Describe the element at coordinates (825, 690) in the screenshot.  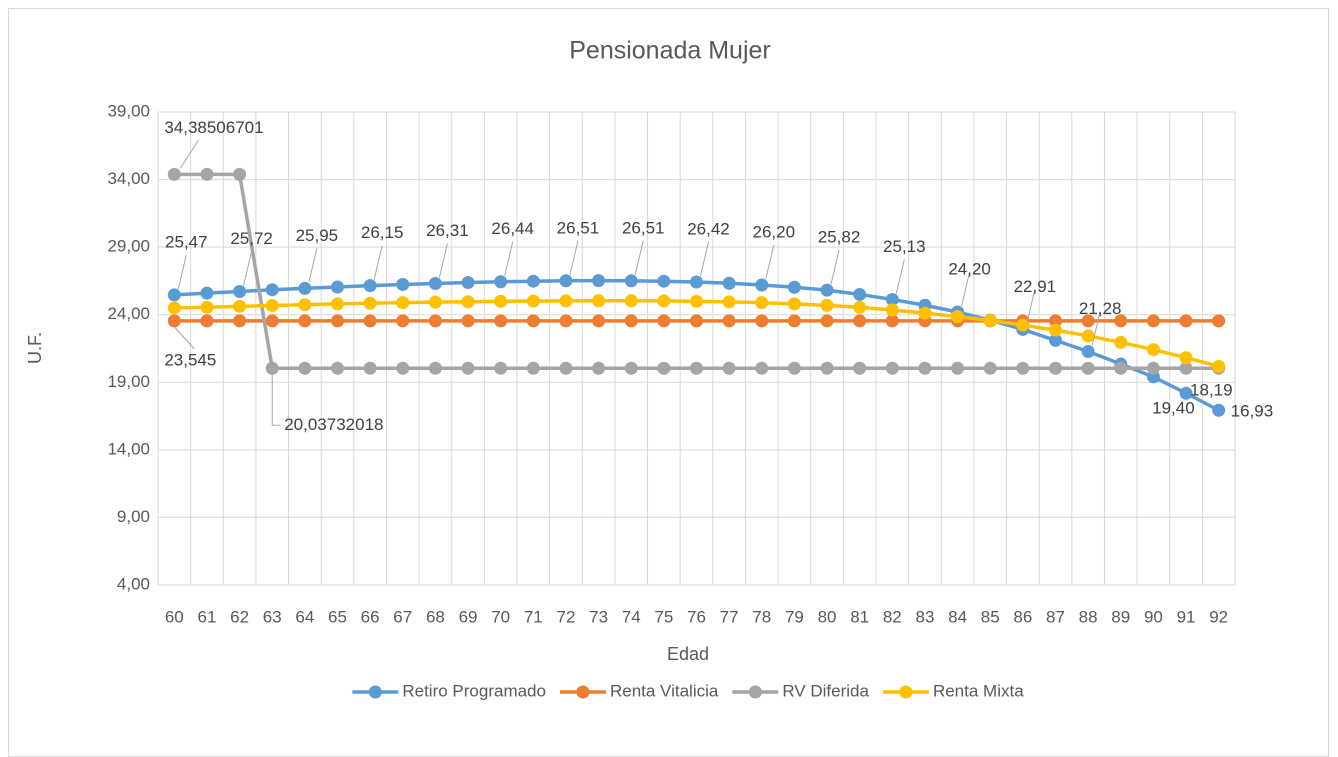
I see `legend-label: RV Diferida` at that location.